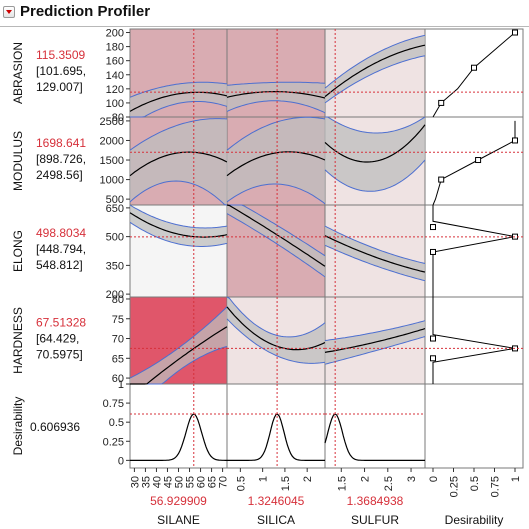 Image resolution: width=529 pixels, height=529 pixels. I want to click on ci-lower-hardness-sulfur, so click(375, 350).